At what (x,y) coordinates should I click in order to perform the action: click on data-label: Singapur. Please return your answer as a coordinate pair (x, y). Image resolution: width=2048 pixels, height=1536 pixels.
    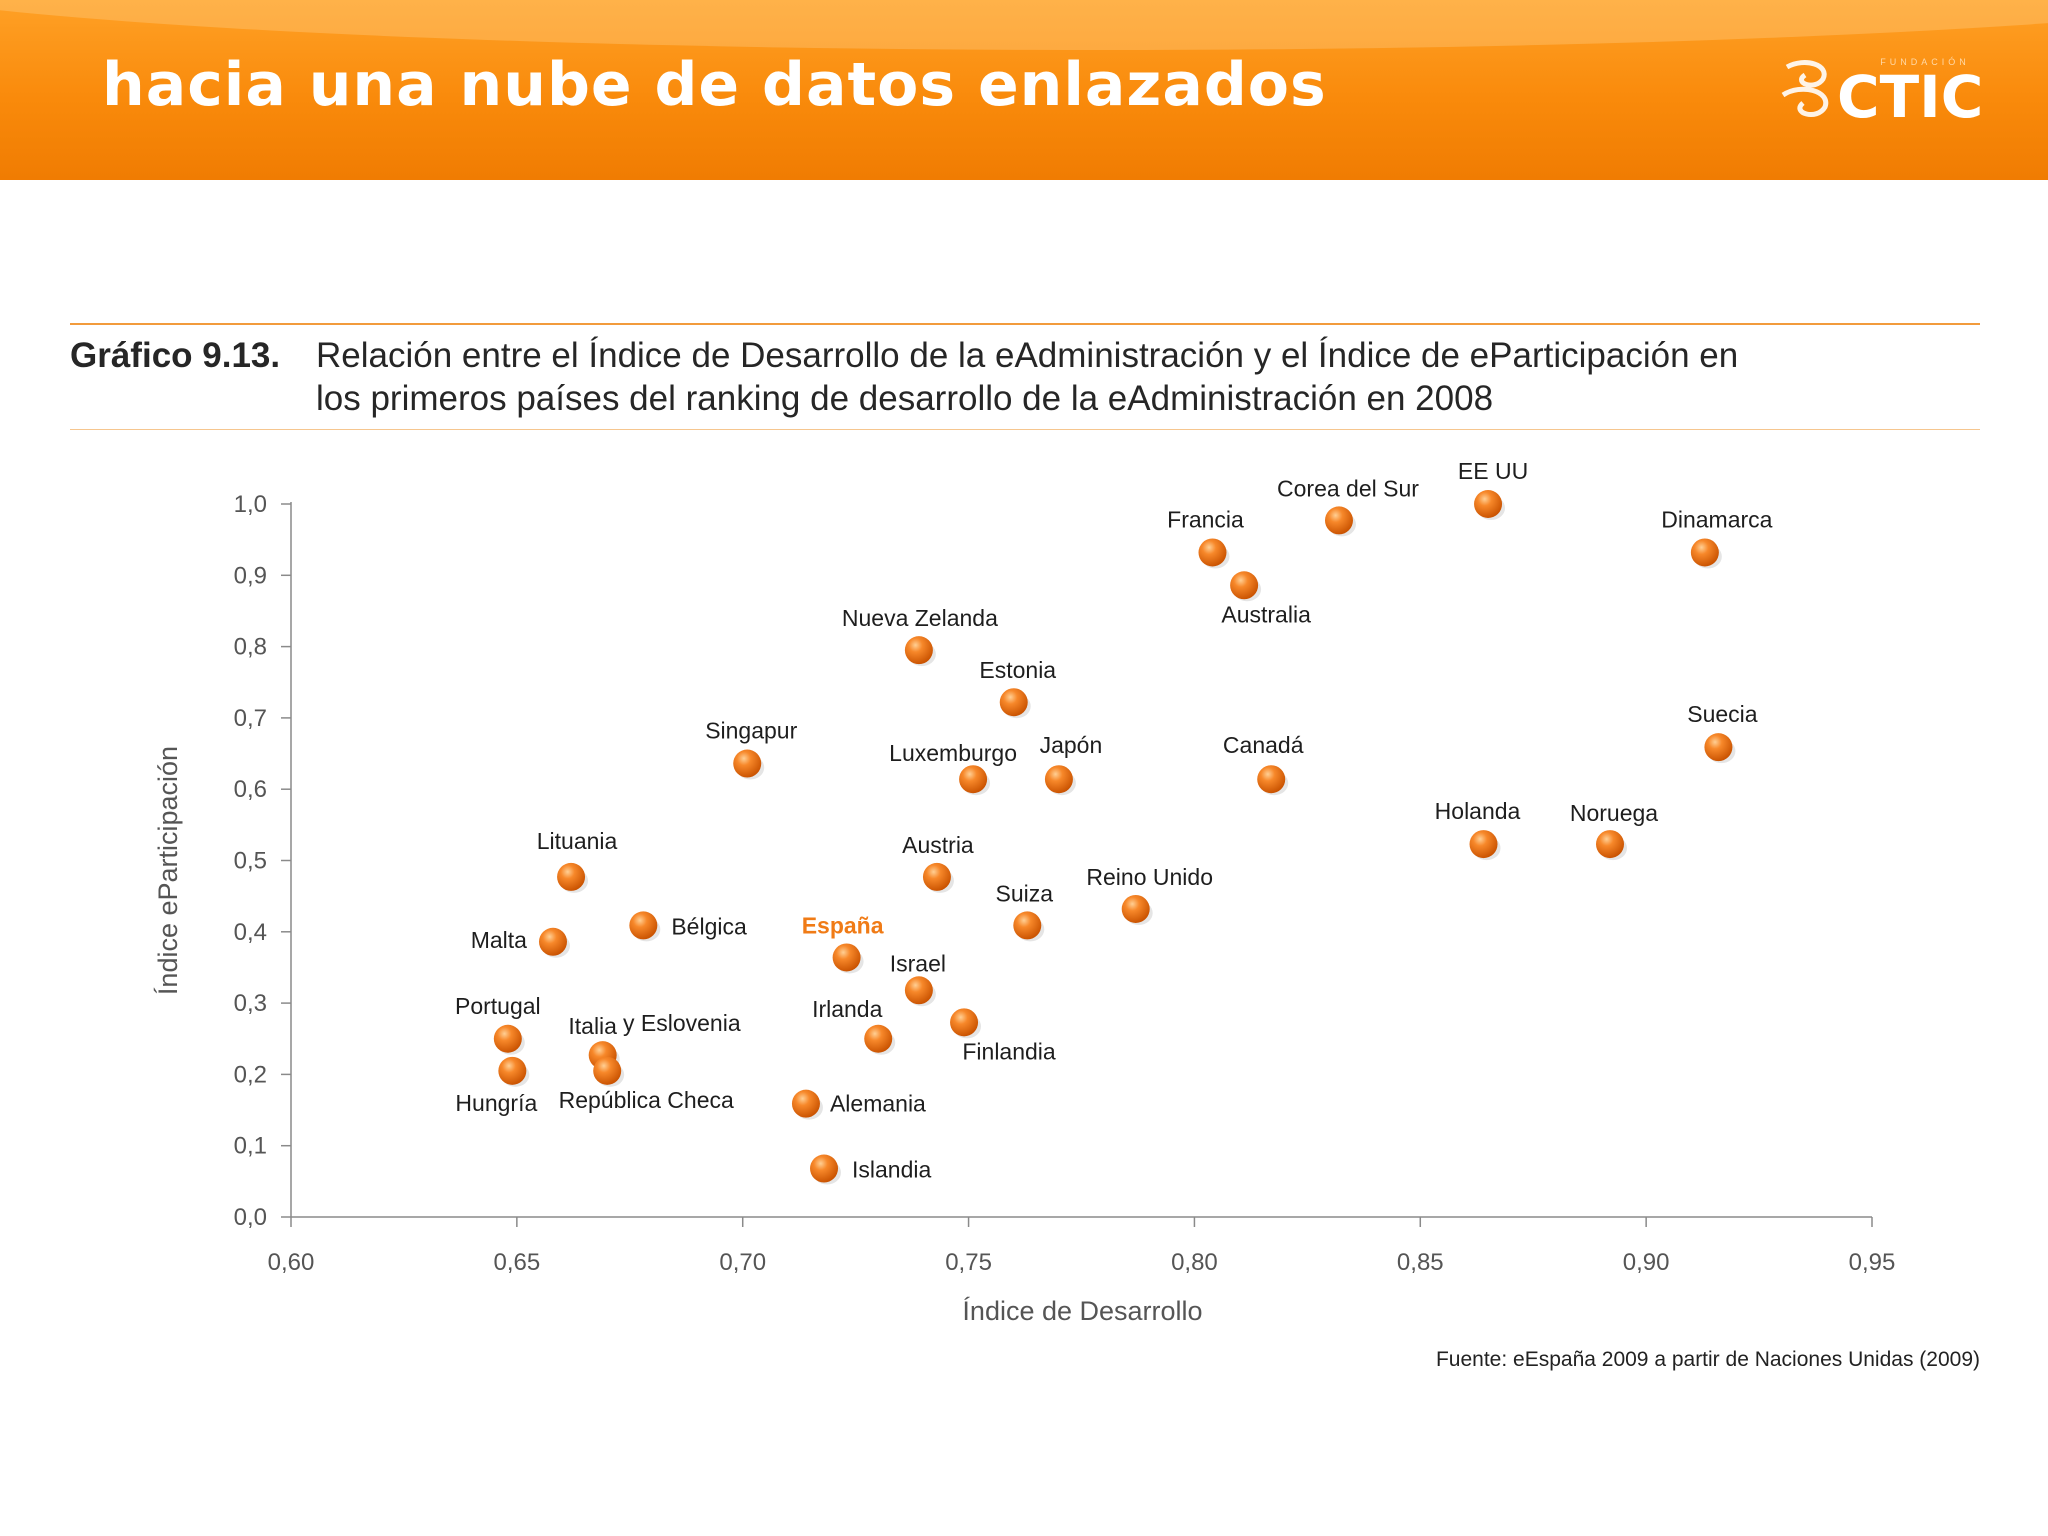
    Looking at the image, I should click on (751, 731).